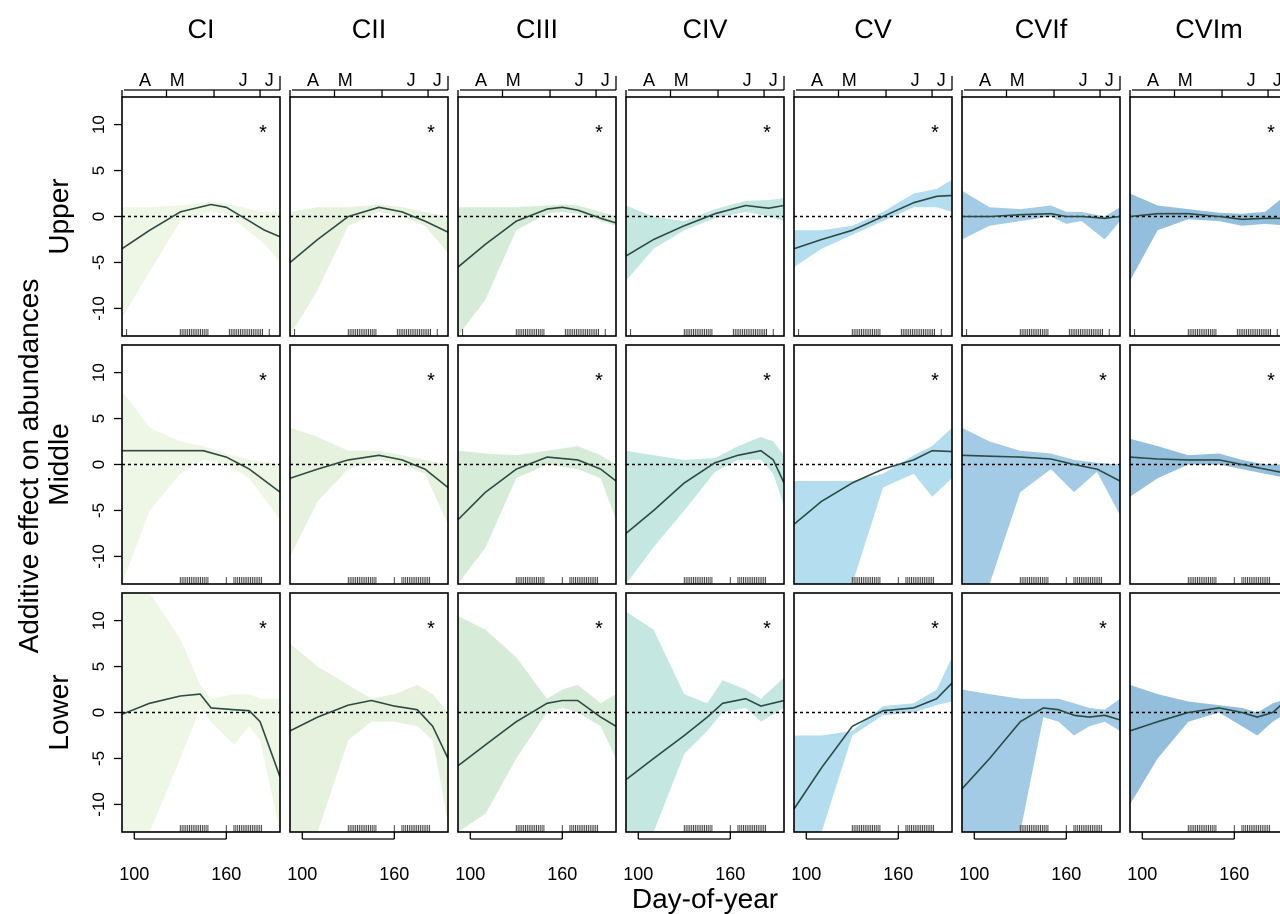  I want to click on column-header: CIII, so click(537, 29).